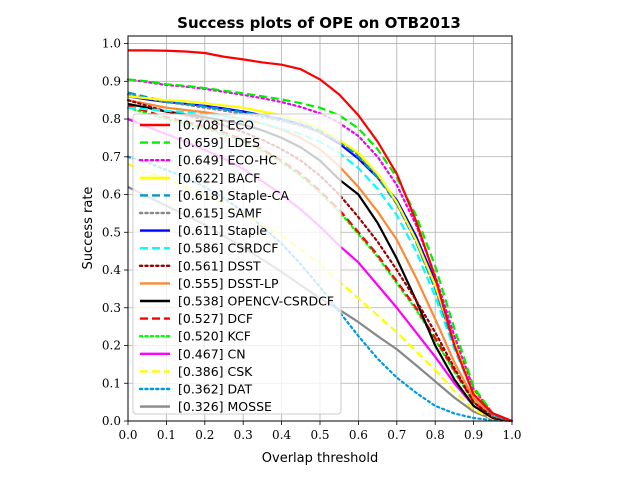  Describe the element at coordinates (227, 160) in the screenshot. I see `legend-label: [0.649] ECO-HC` at that location.